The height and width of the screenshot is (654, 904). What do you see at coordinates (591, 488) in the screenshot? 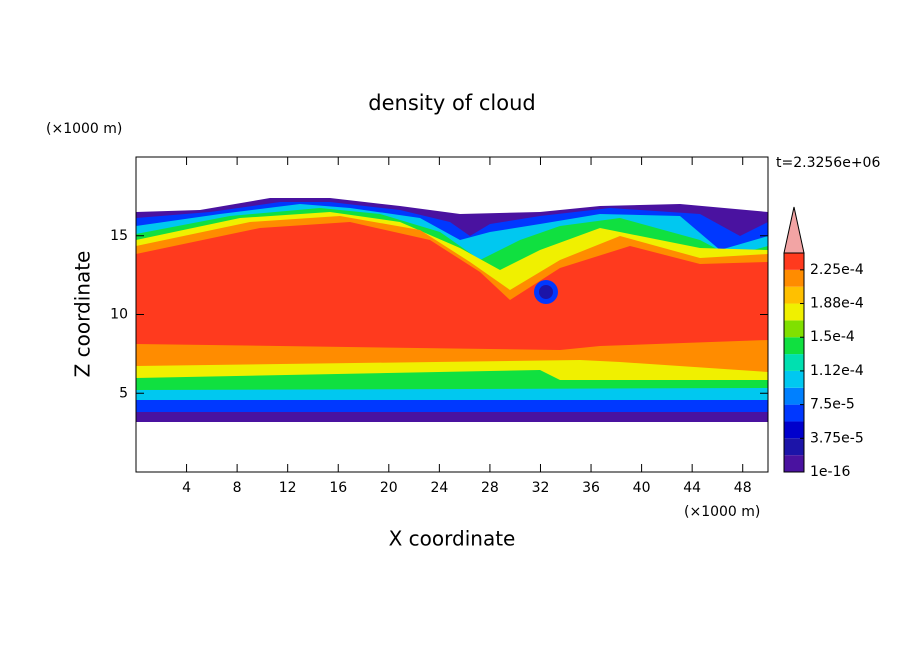
I see `x-tick-label: 36` at bounding box center [591, 488].